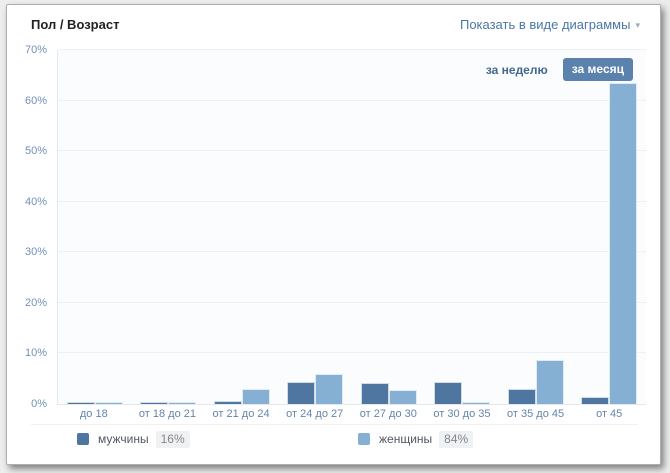 This screenshot has width=670, height=473. What do you see at coordinates (406, 439) in the screenshot?
I see `legend-label-women: женщины` at bounding box center [406, 439].